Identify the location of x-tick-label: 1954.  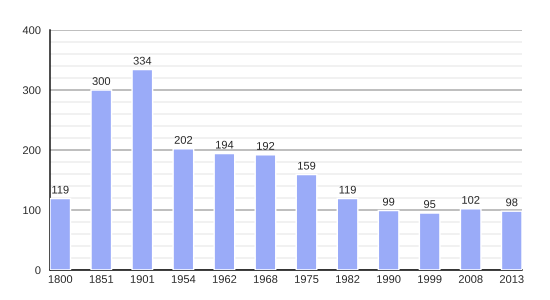
(184, 279).